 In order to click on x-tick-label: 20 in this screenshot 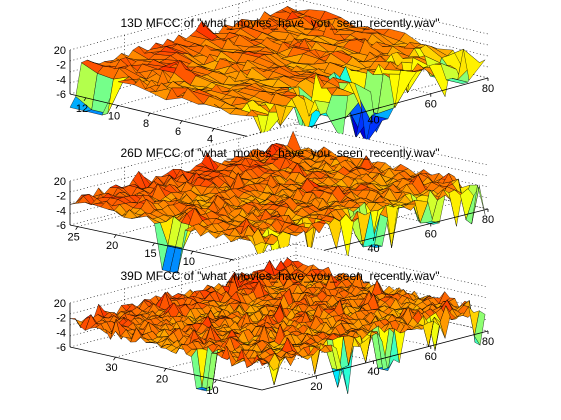, I will do `click(316, 387)`.